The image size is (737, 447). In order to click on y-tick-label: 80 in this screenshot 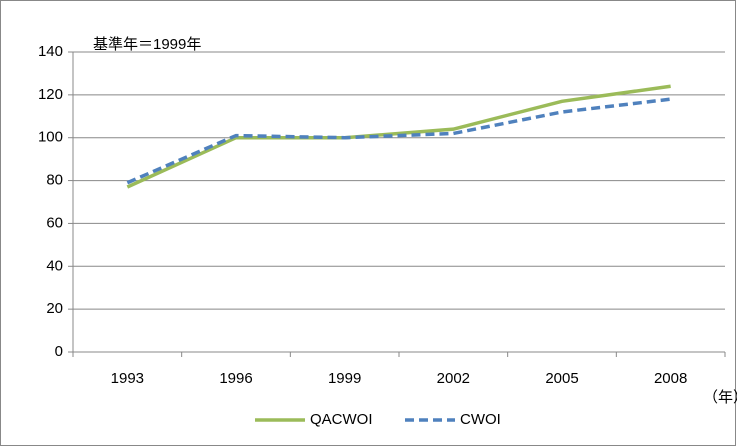, I will do `click(54, 180)`.